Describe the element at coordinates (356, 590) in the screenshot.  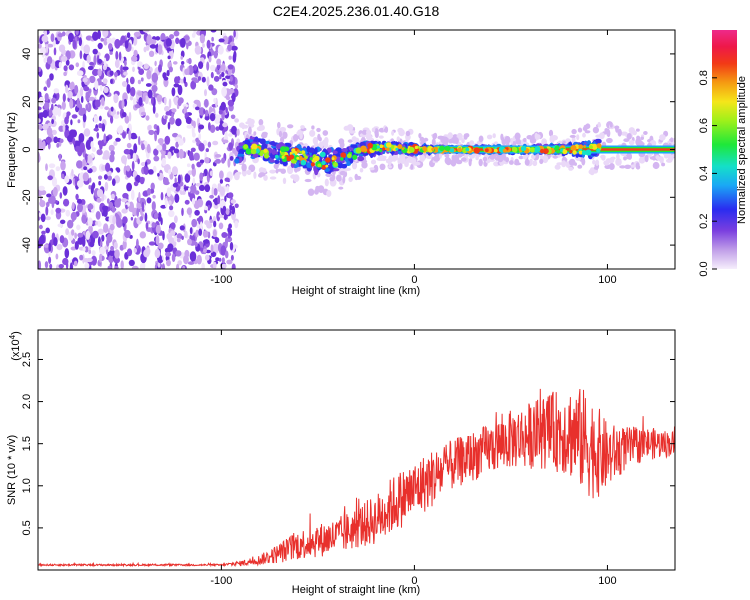
I see `snr-x-axis-label: Height of straight line (km)` at that location.